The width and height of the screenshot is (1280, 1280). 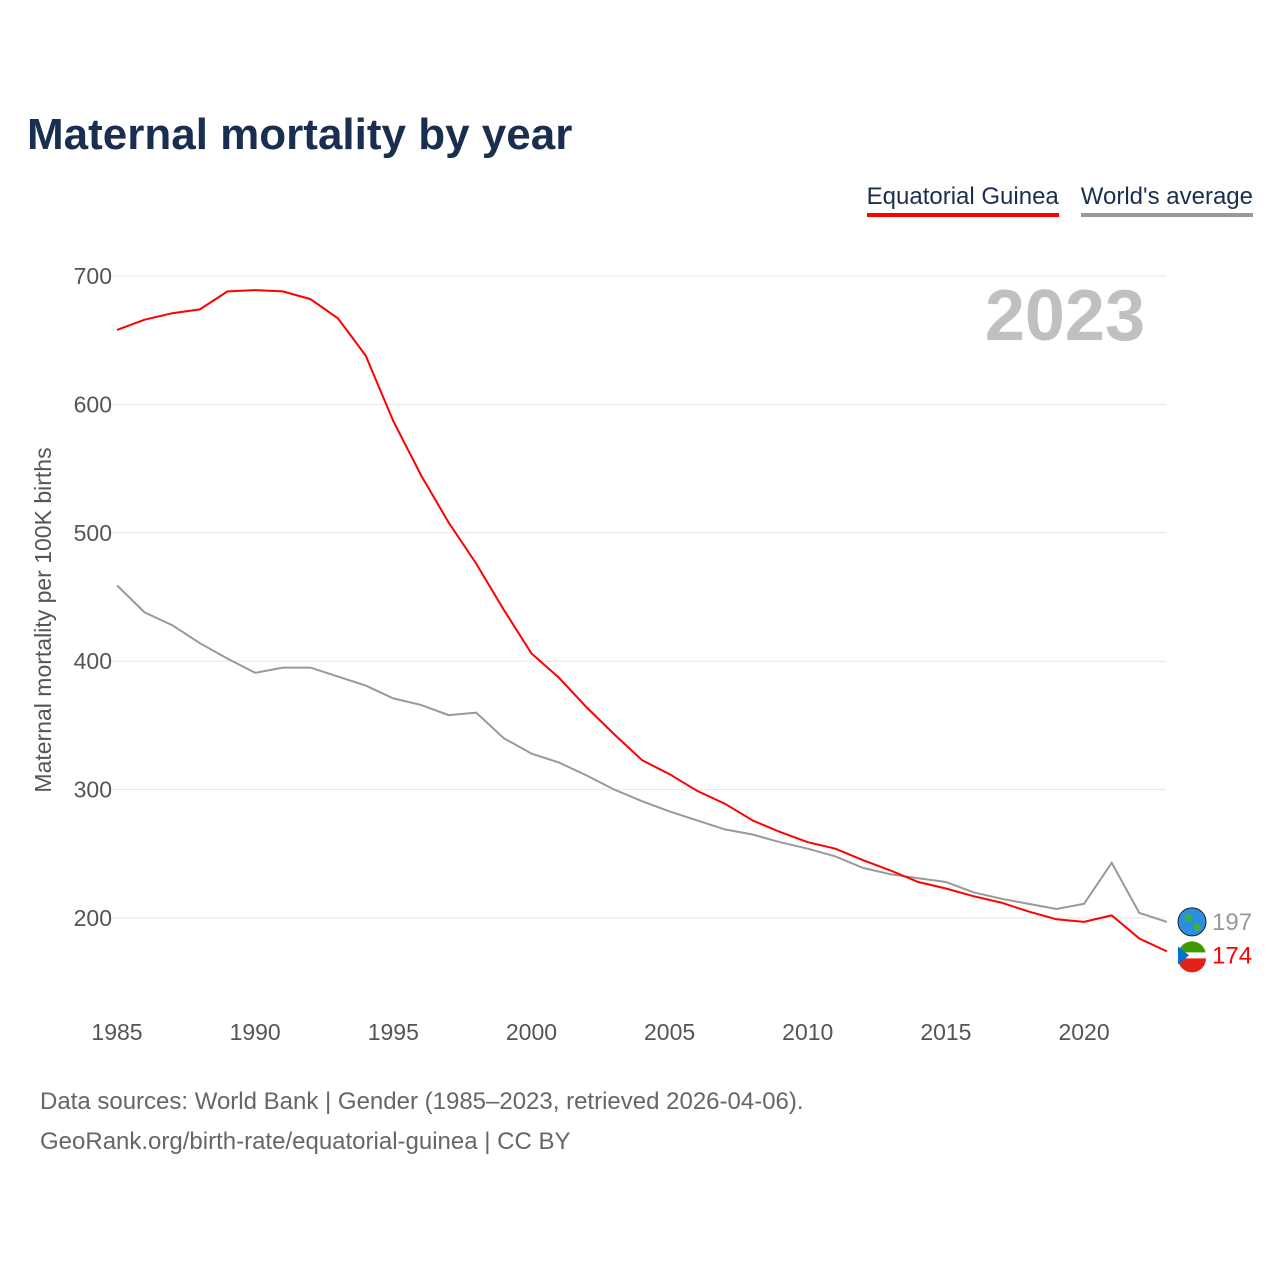 I want to click on y-tick-label: 400, so click(x=93, y=661).